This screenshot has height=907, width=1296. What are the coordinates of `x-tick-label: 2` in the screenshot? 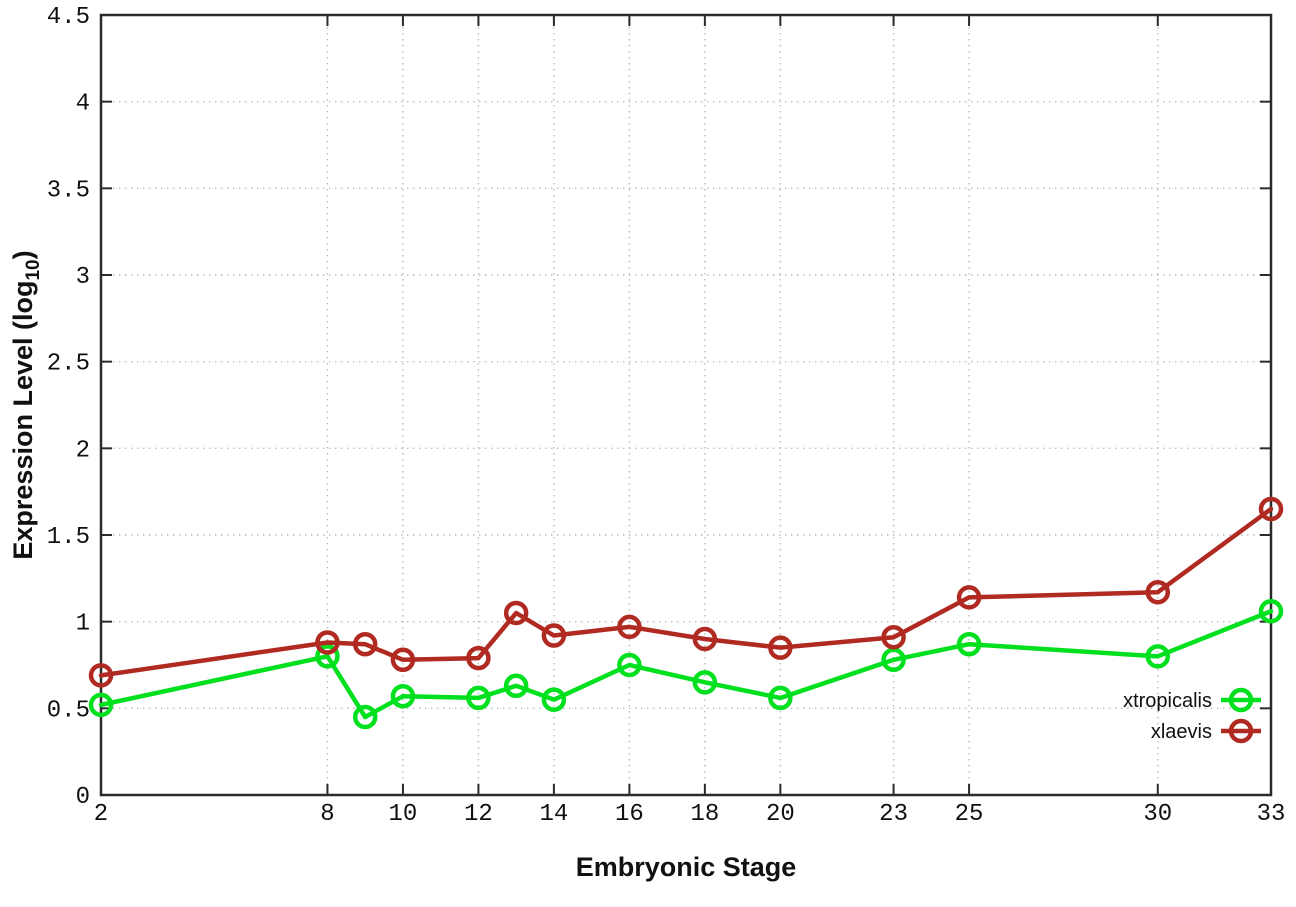 It's located at (101, 814).